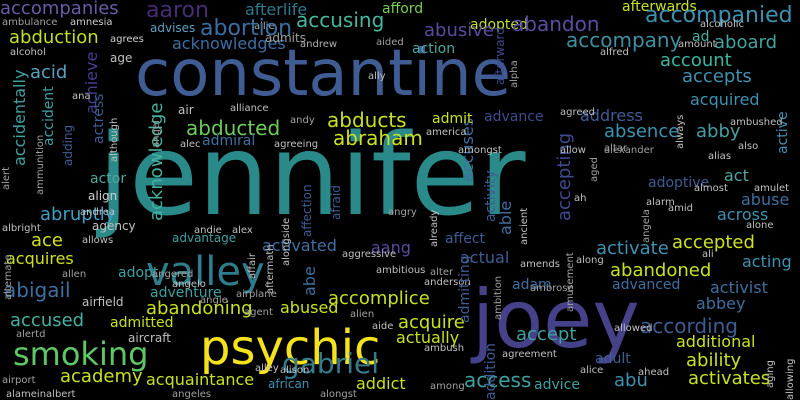 The image size is (800, 400). Describe the element at coordinates (633, 328) in the screenshot. I see `word-allowed: allowed` at that location.